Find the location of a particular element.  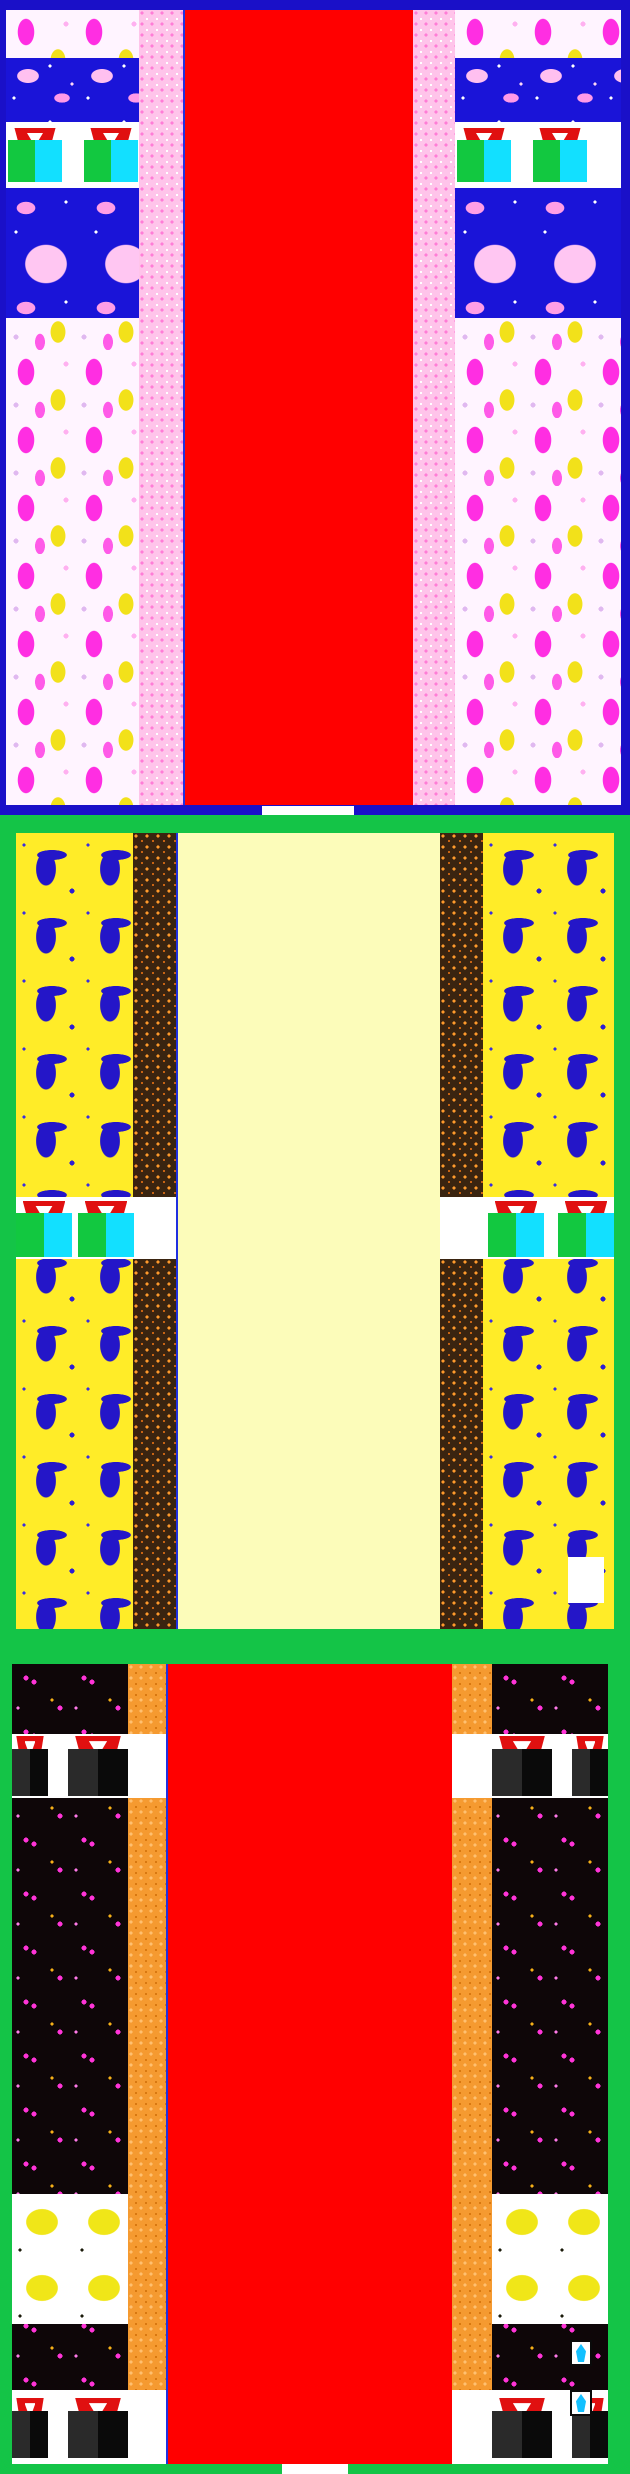

left-track-edge-lower is located at coordinates (154, 1444).